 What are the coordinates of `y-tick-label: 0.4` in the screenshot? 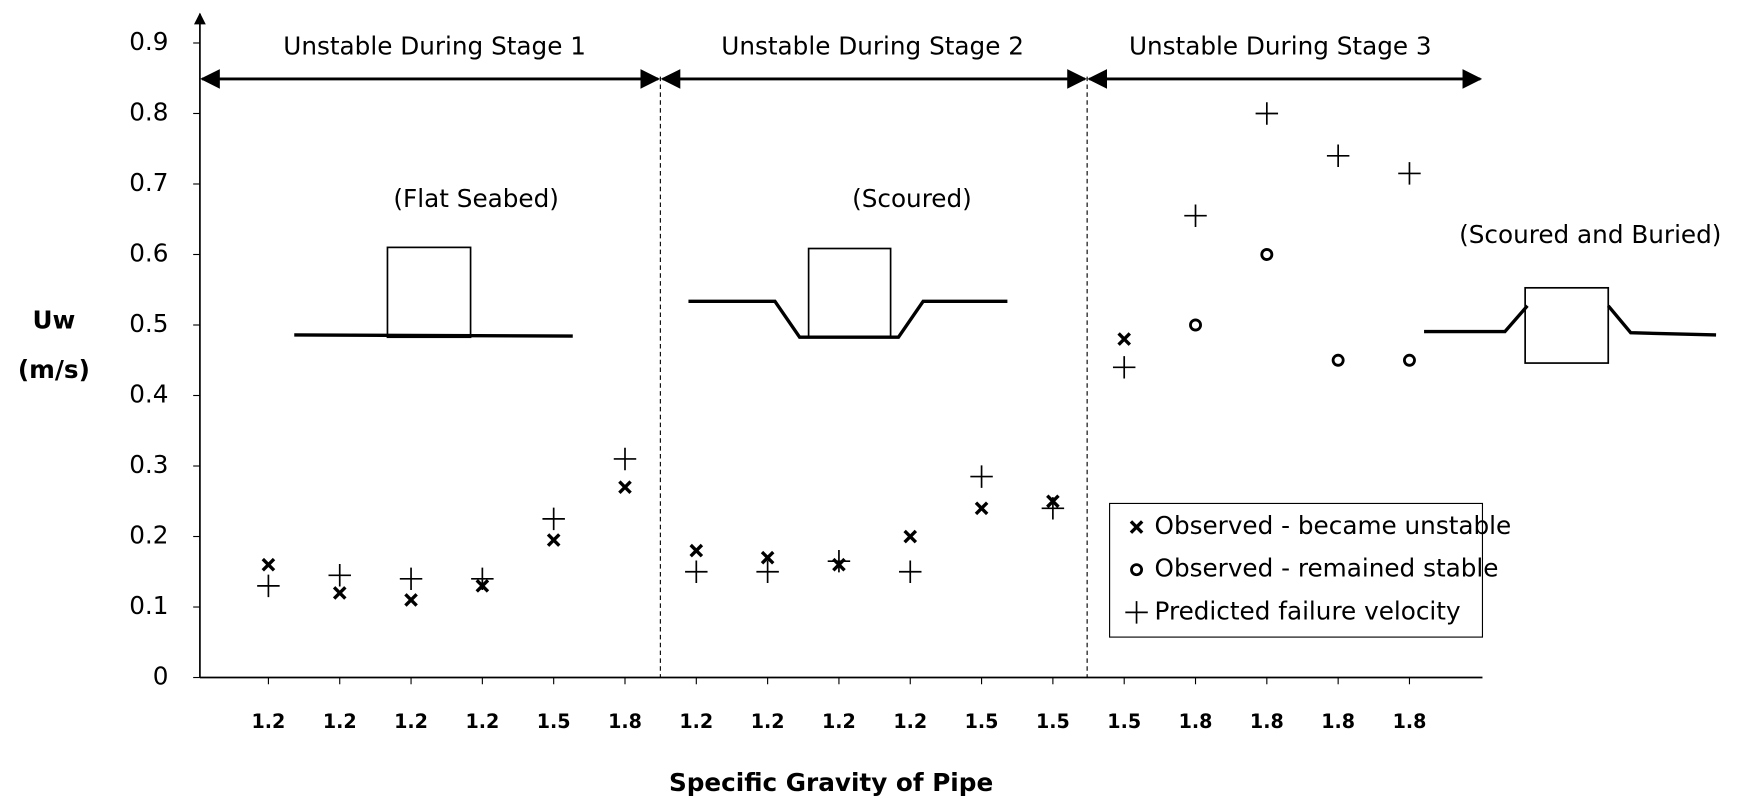 It's located at (148, 394).